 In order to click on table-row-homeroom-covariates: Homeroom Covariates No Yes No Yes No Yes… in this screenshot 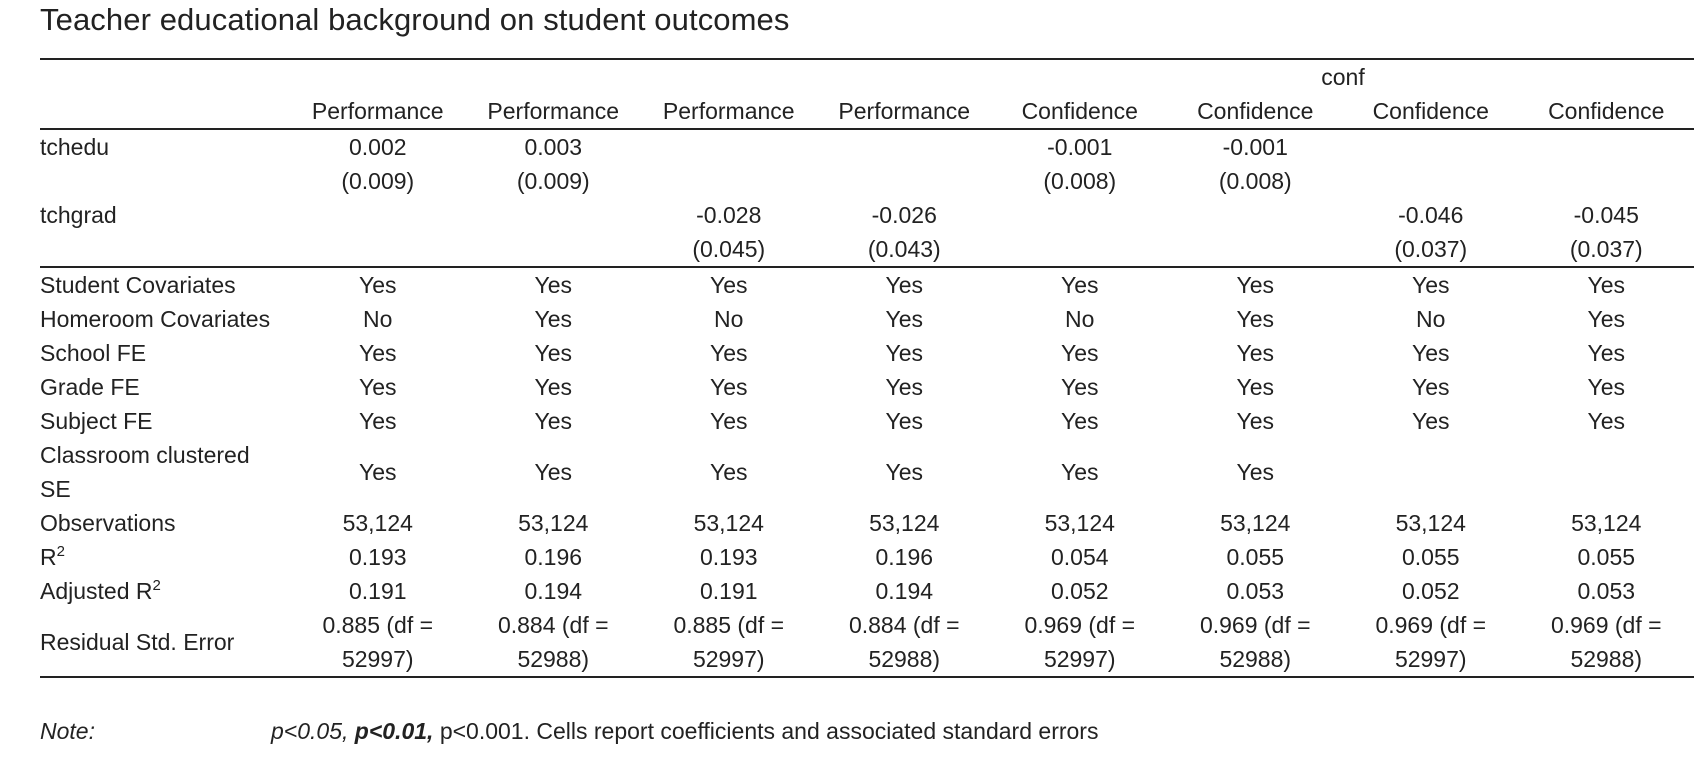, I will do `click(867, 319)`.